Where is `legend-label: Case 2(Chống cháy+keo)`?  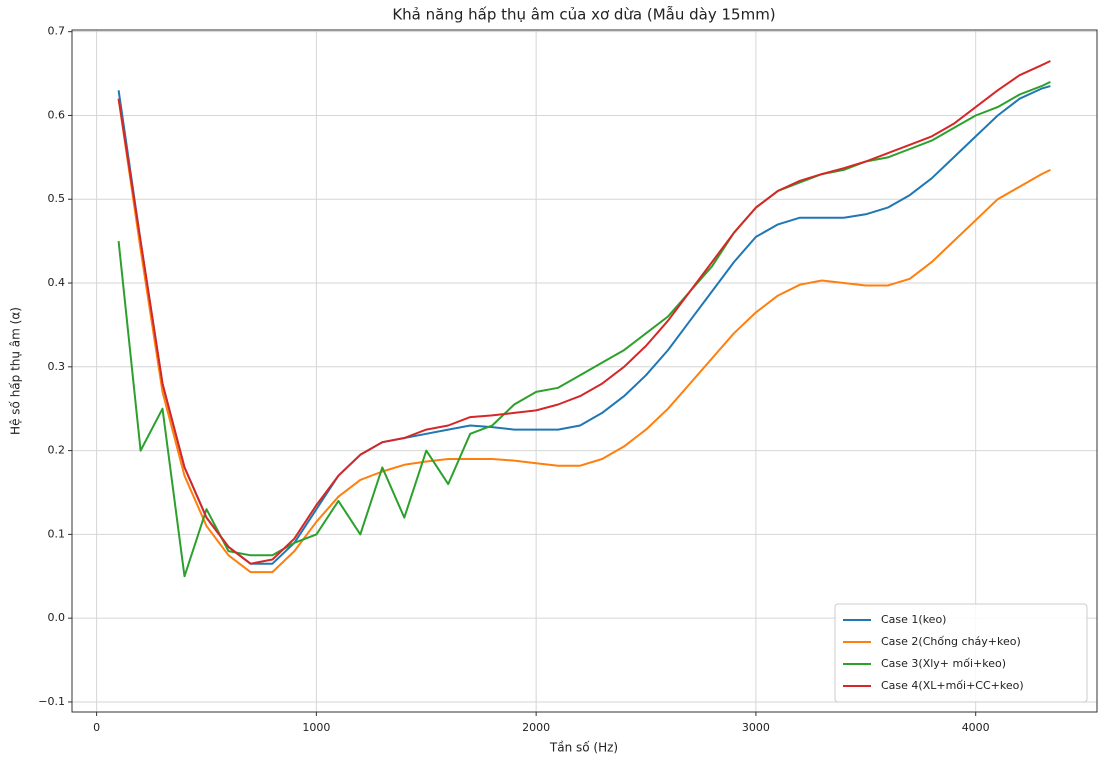
legend-label: Case 2(Chống cháy+keo) is located at coordinates (951, 641).